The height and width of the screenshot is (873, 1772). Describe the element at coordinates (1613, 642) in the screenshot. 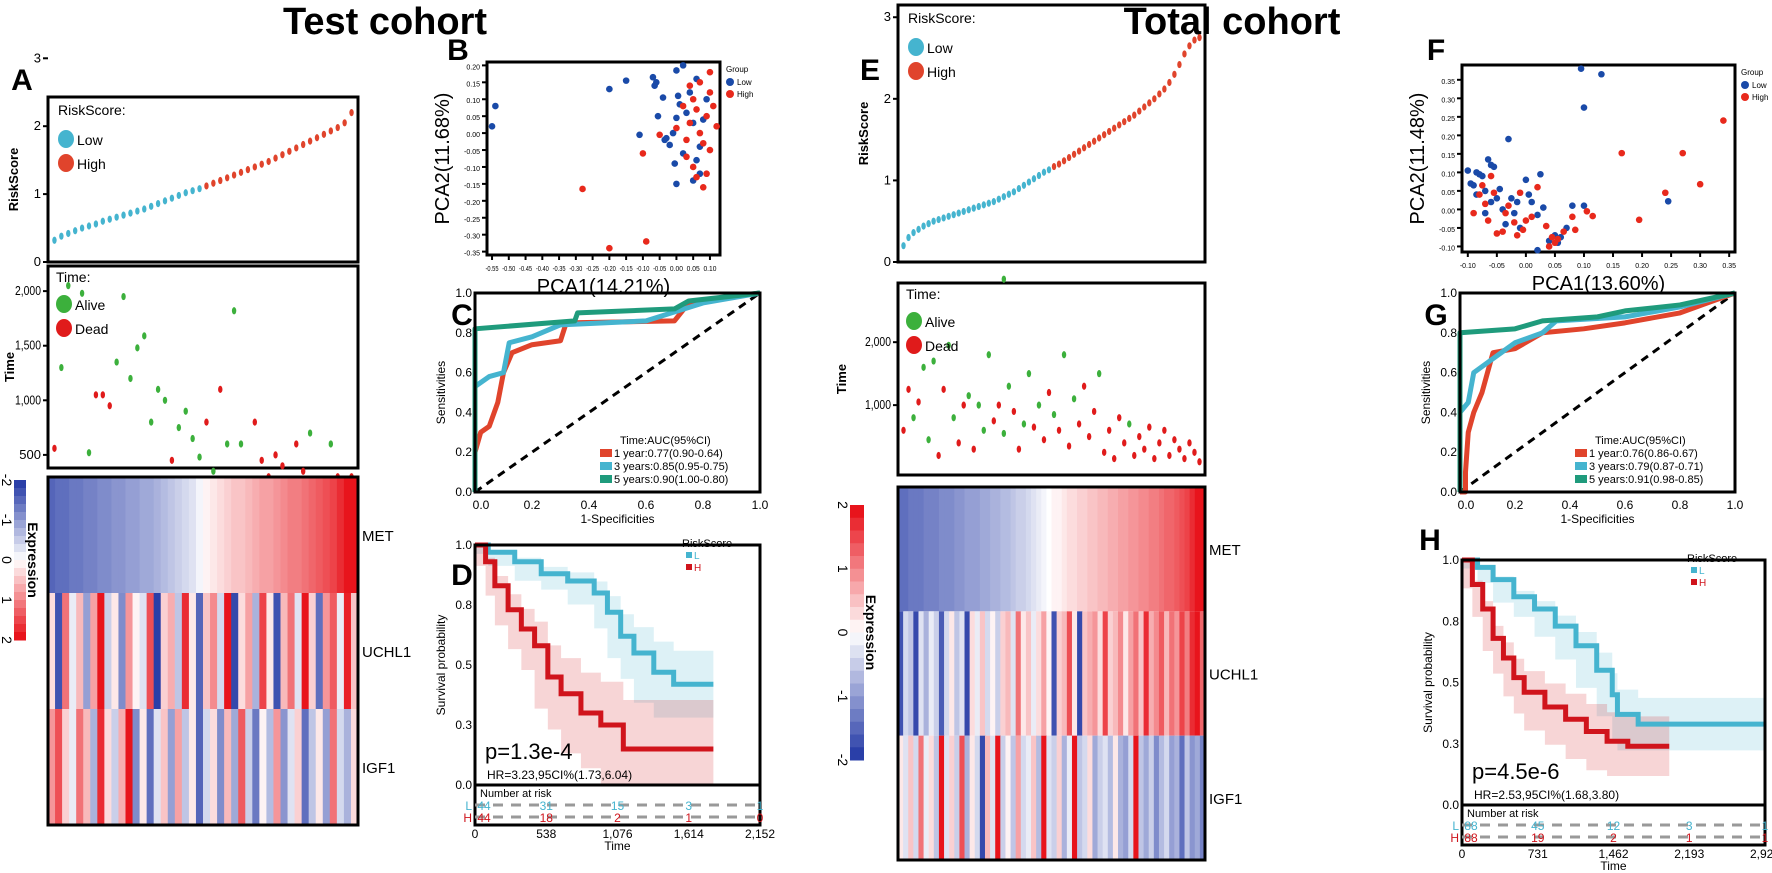

I see `survival-curve-L` at that location.